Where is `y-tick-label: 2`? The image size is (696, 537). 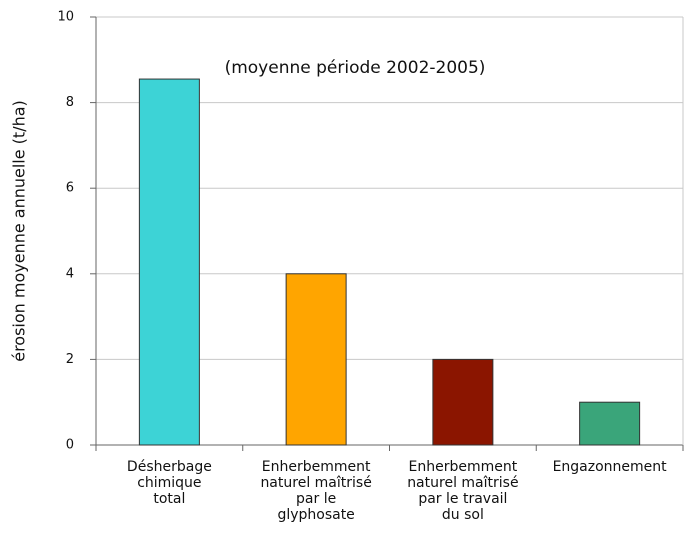
y-tick-label: 2 is located at coordinates (70, 359).